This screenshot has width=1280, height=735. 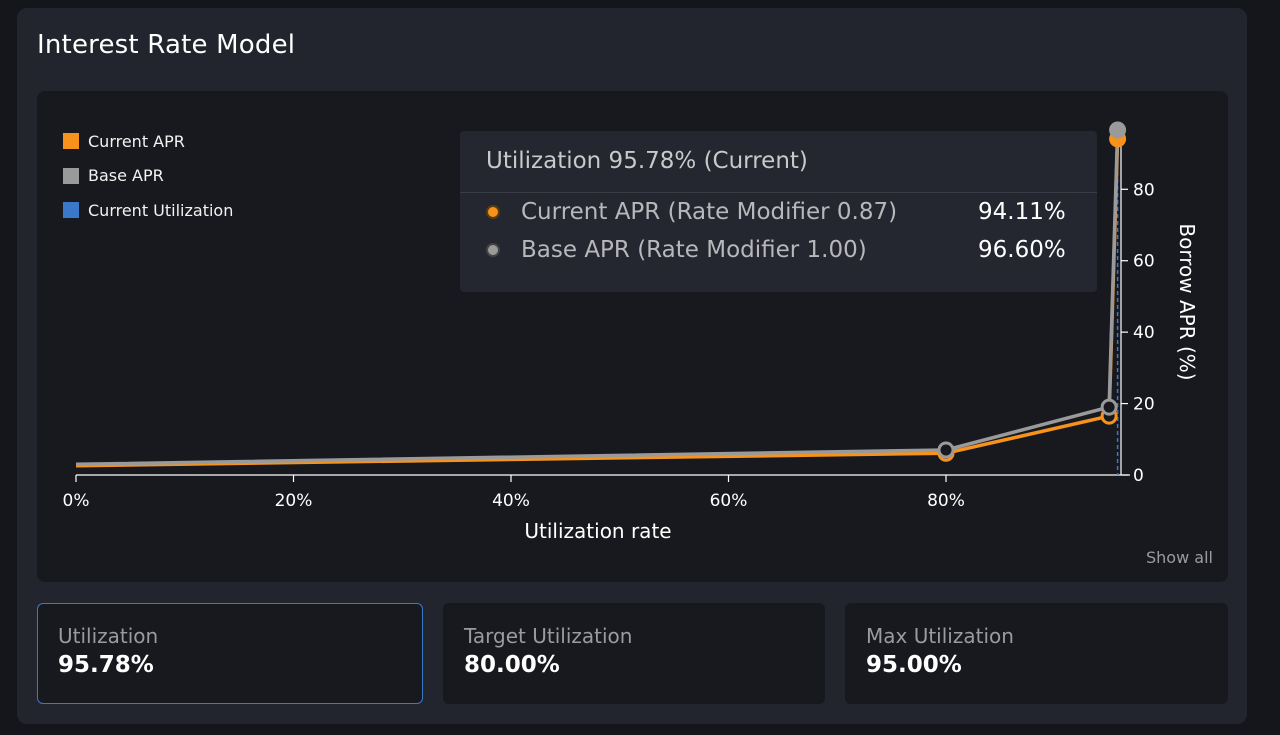 I want to click on stat-label: Target Utilization, so click(x=548, y=636).